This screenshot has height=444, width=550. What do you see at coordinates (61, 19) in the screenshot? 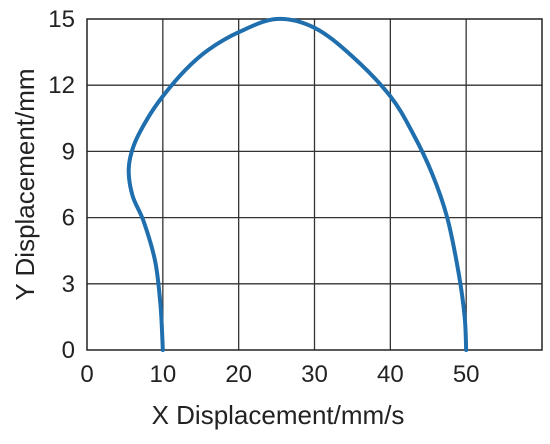
I see `y-tick-label: 15` at bounding box center [61, 19].